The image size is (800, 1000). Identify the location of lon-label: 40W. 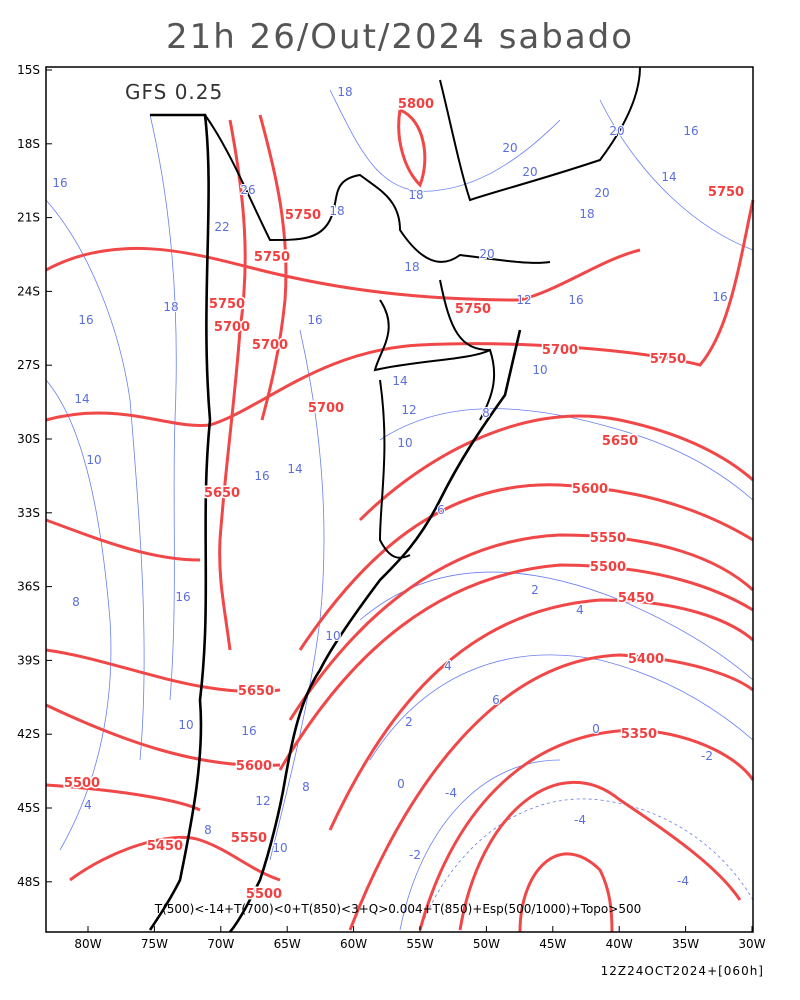
(619, 944).